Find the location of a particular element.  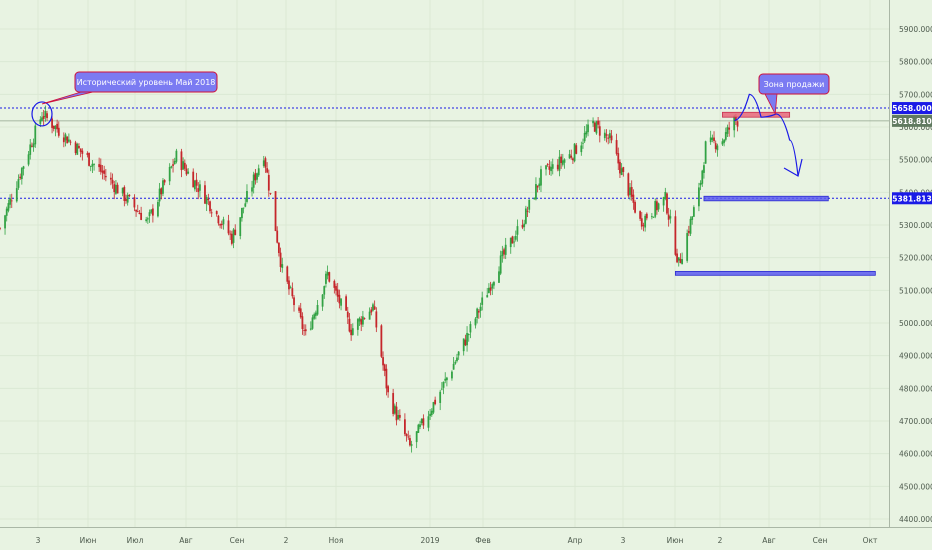

zones is located at coordinates (775, 193).